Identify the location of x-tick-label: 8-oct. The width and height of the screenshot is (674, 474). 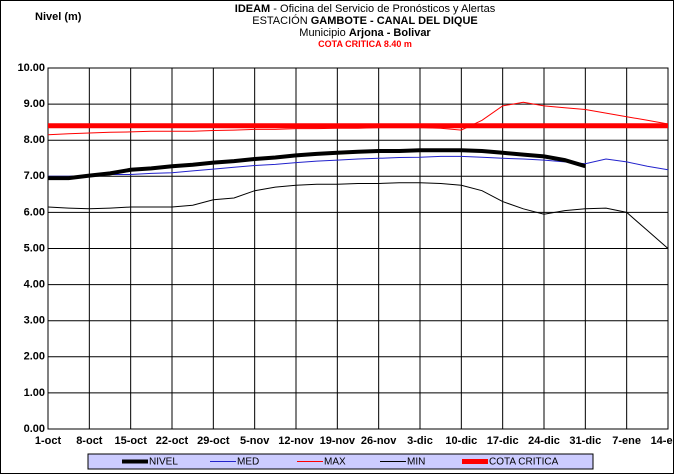
(89, 441).